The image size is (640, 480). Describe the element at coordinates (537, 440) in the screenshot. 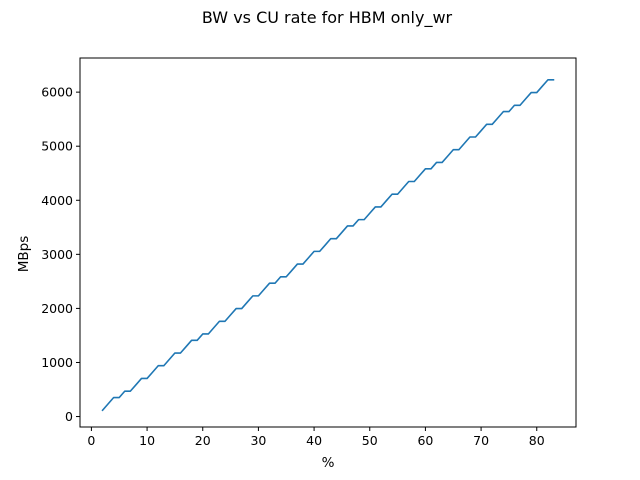

I see `x-tick-label: 80` at that location.